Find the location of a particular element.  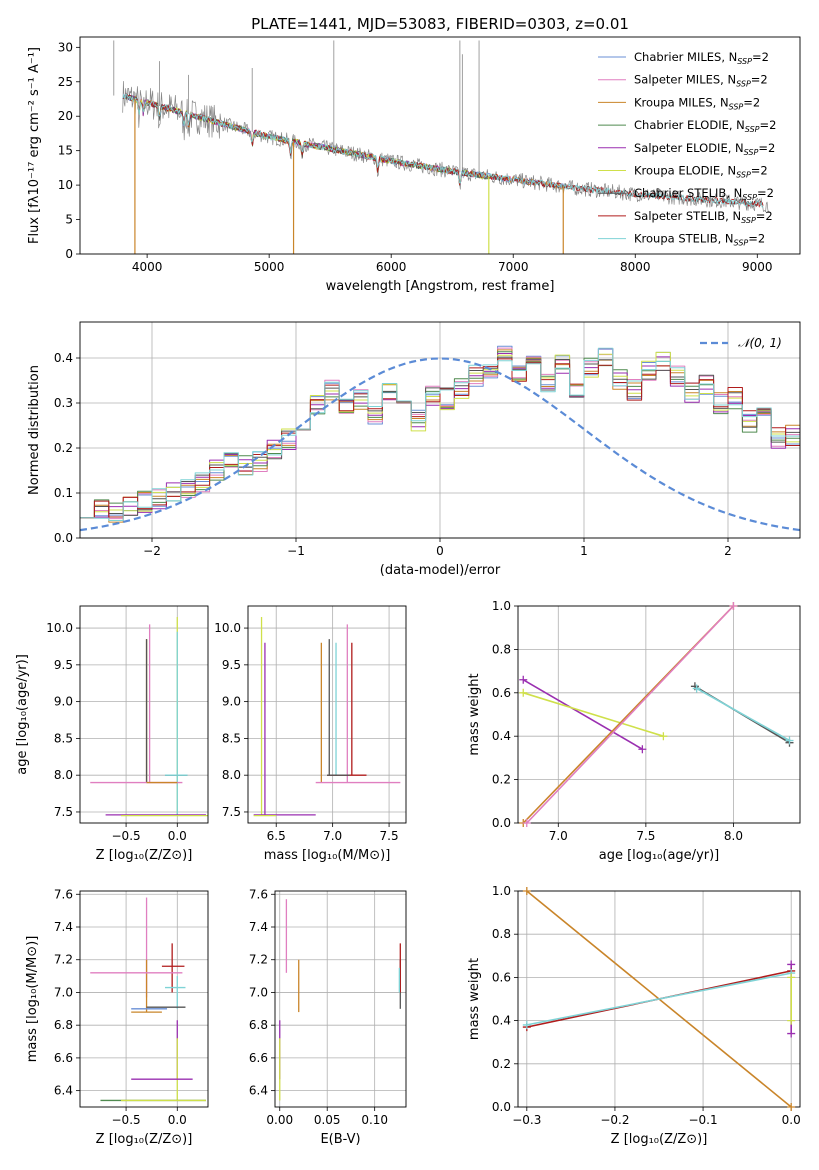

x-tick-label: 1 is located at coordinates (584, 551).